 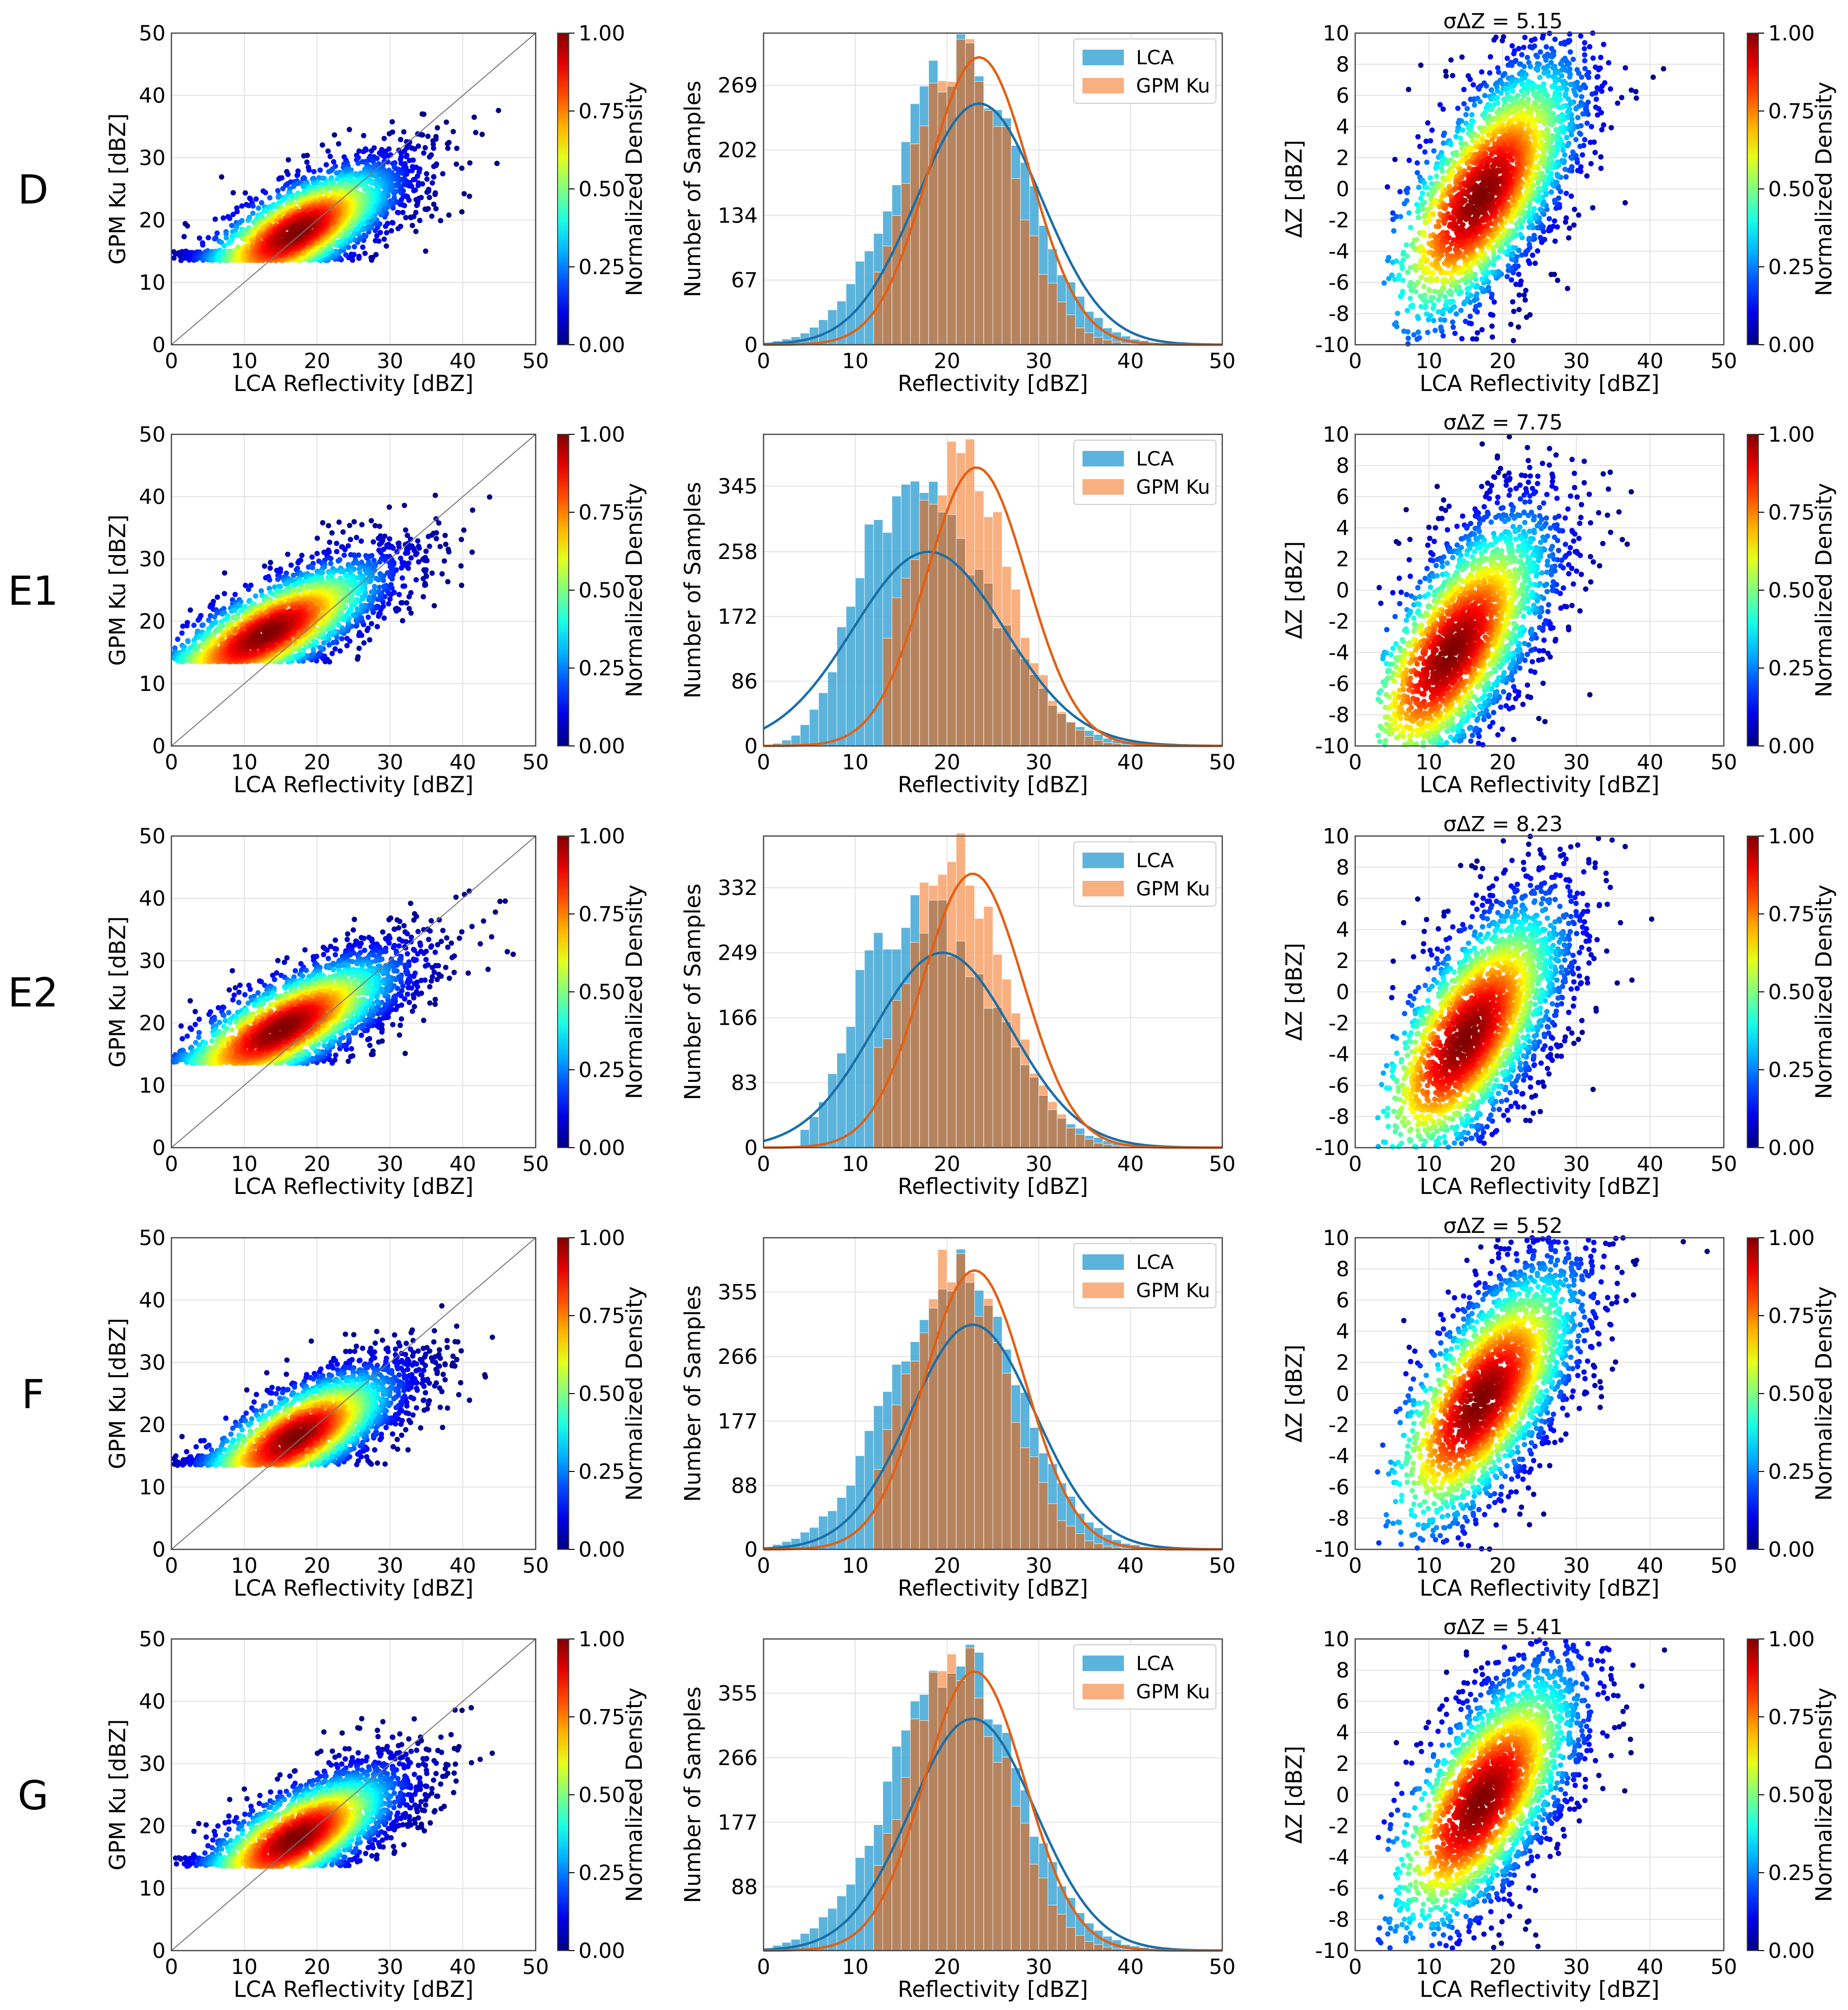 I want to click on x-axis-label: Reflectivity [dBZ], so click(x=993, y=383).